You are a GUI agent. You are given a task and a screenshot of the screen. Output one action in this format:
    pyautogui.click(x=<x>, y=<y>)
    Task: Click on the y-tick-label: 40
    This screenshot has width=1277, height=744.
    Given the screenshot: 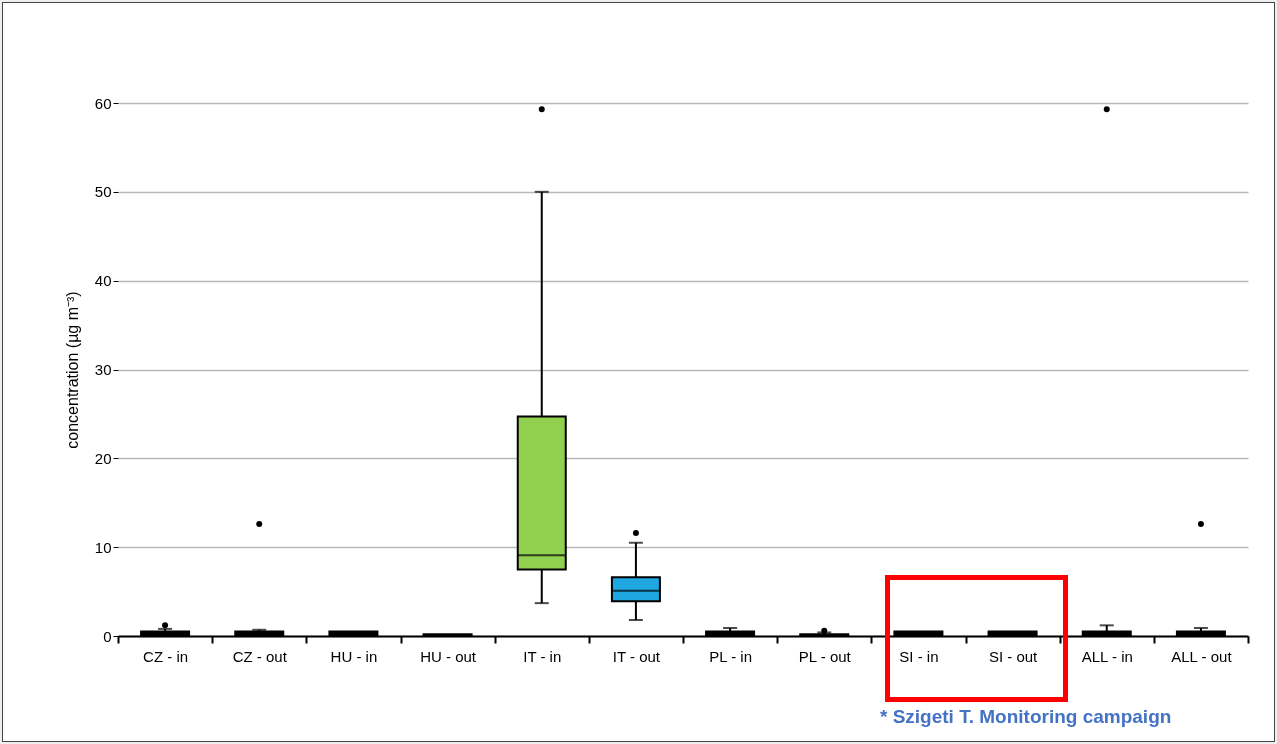 What is the action you would take?
    pyautogui.click(x=103, y=281)
    